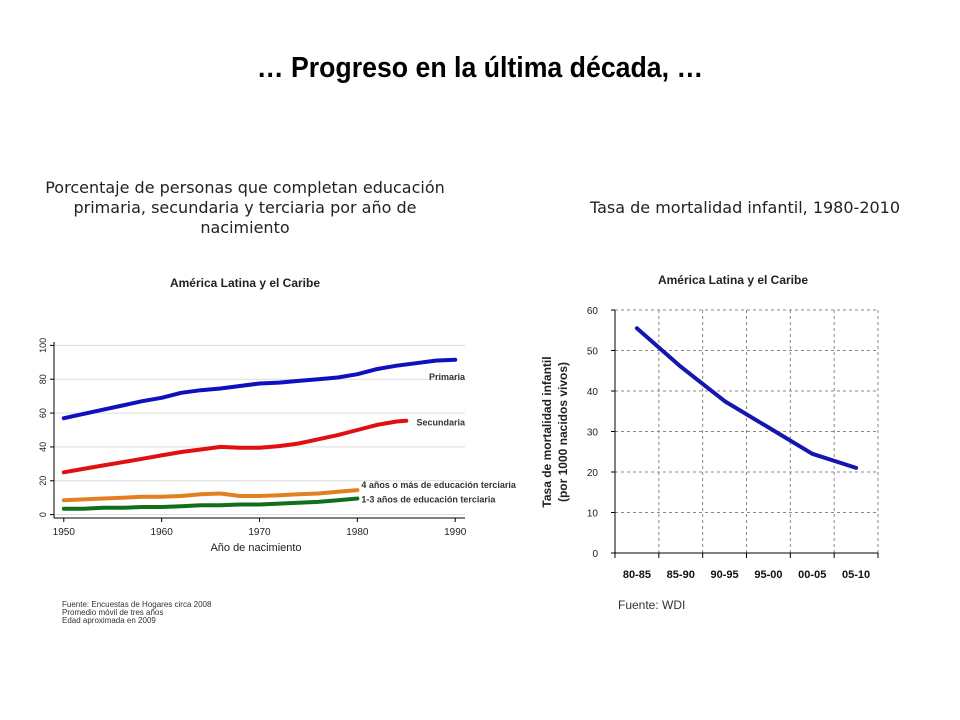 The height and width of the screenshot is (720, 960). Describe the element at coordinates (593, 514) in the screenshot. I see `y-tick-label: 10` at that location.